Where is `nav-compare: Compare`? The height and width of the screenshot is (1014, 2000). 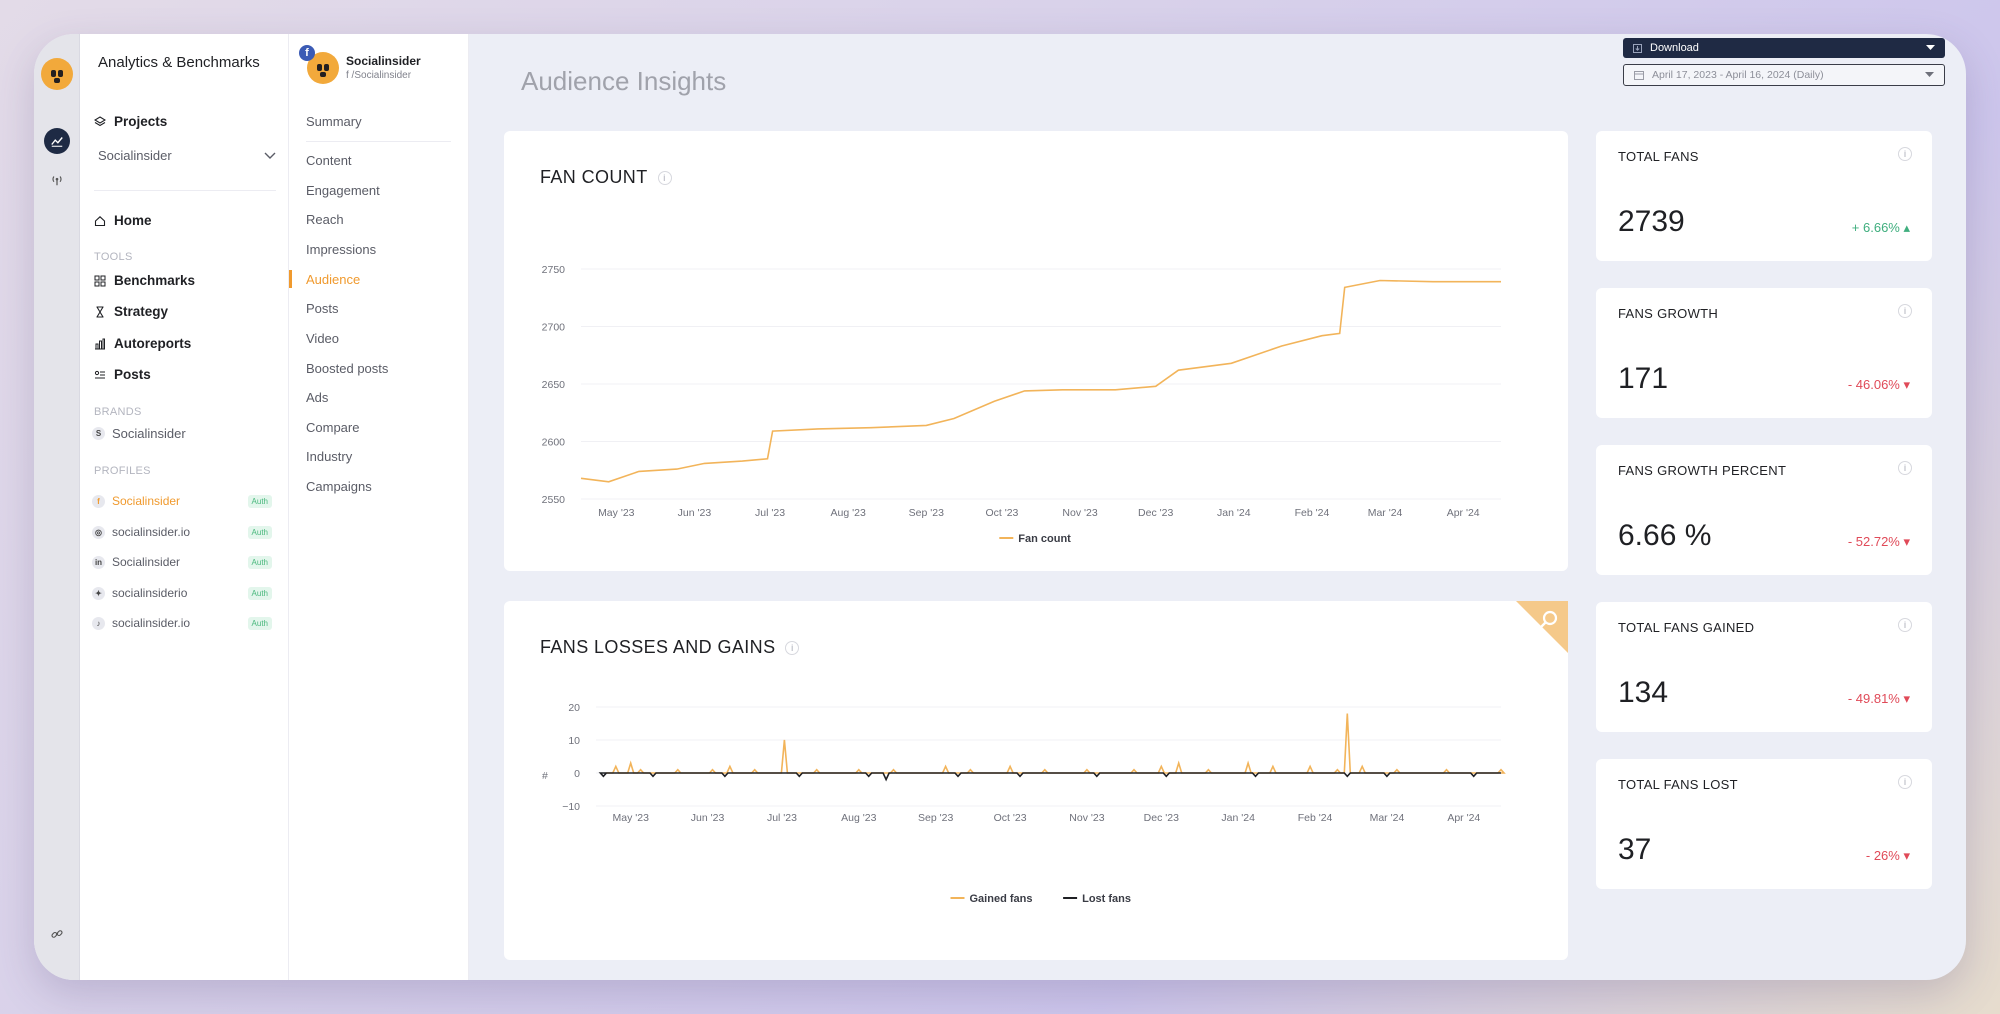
nav-compare: Compare is located at coordinates (333, 427).